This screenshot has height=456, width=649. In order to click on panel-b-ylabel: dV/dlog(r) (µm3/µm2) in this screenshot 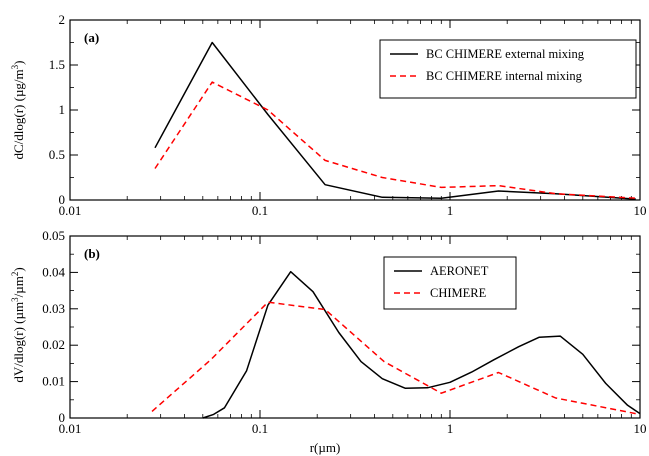, I will do `click(18, 324)`.